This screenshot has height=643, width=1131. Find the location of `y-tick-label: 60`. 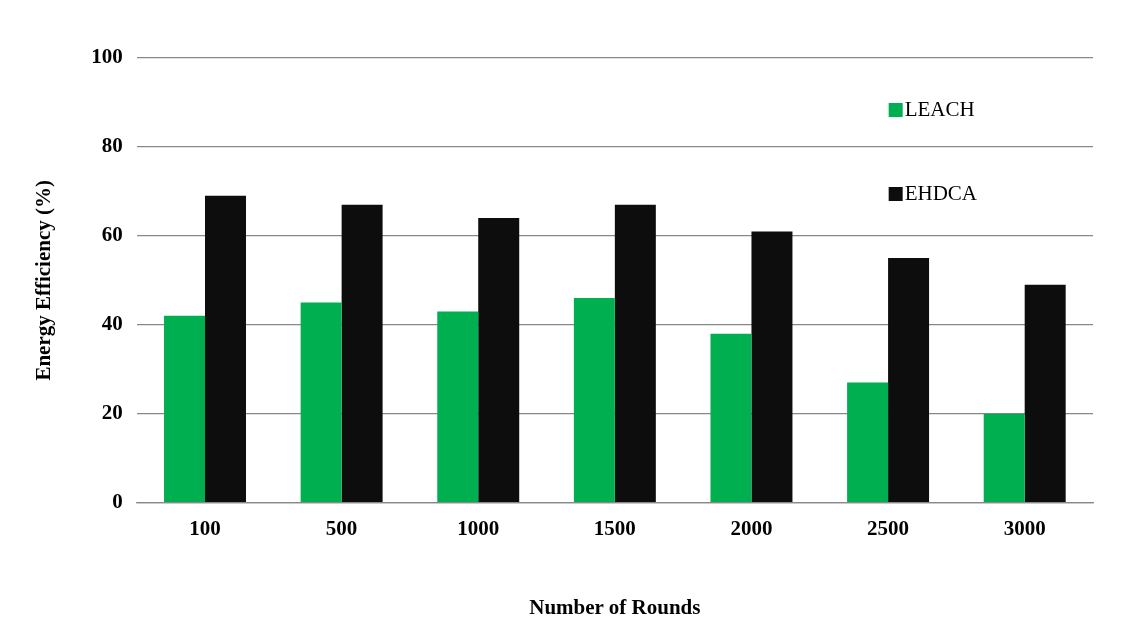

y-tick-label: 60 is located at coordinates (112, 234).